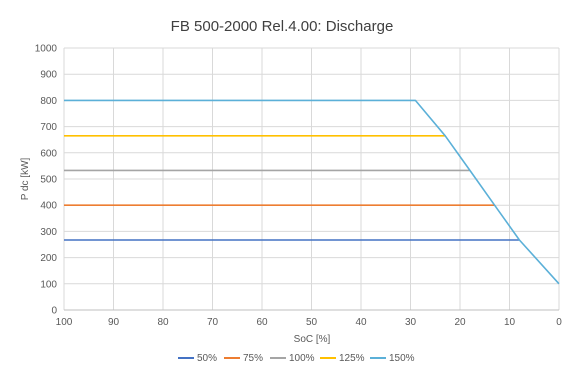  Describe the element at coordinates (163, 322) in the screenshot. I see `x-tick-label: 80` at that location.